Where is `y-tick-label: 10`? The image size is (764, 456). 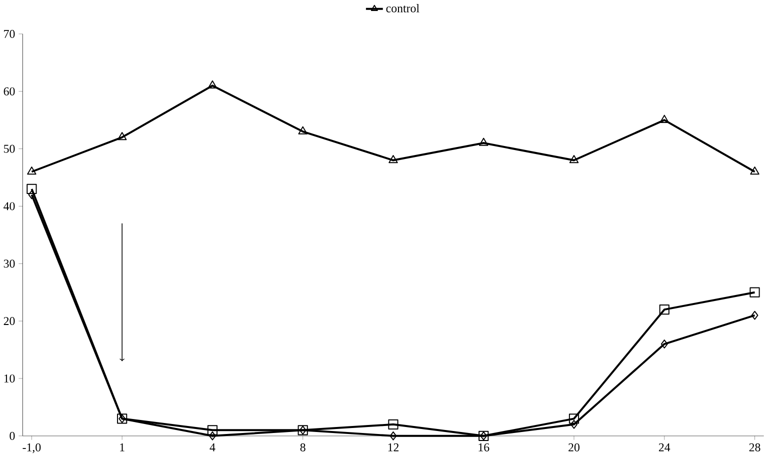
y-tick-label: 10 is located at coordinates (9, 378).